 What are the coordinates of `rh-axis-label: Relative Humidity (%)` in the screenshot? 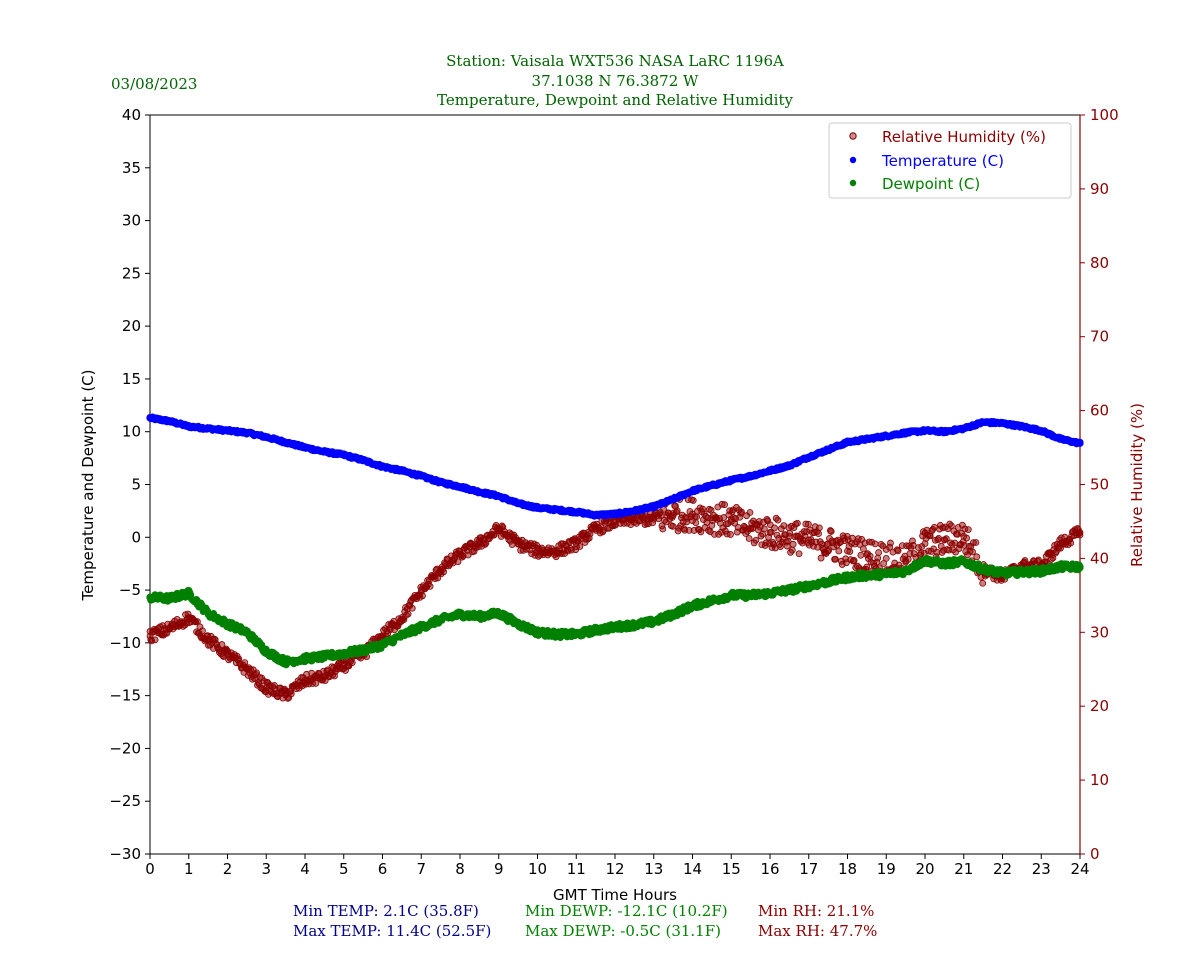 It's located at (1137, 485).